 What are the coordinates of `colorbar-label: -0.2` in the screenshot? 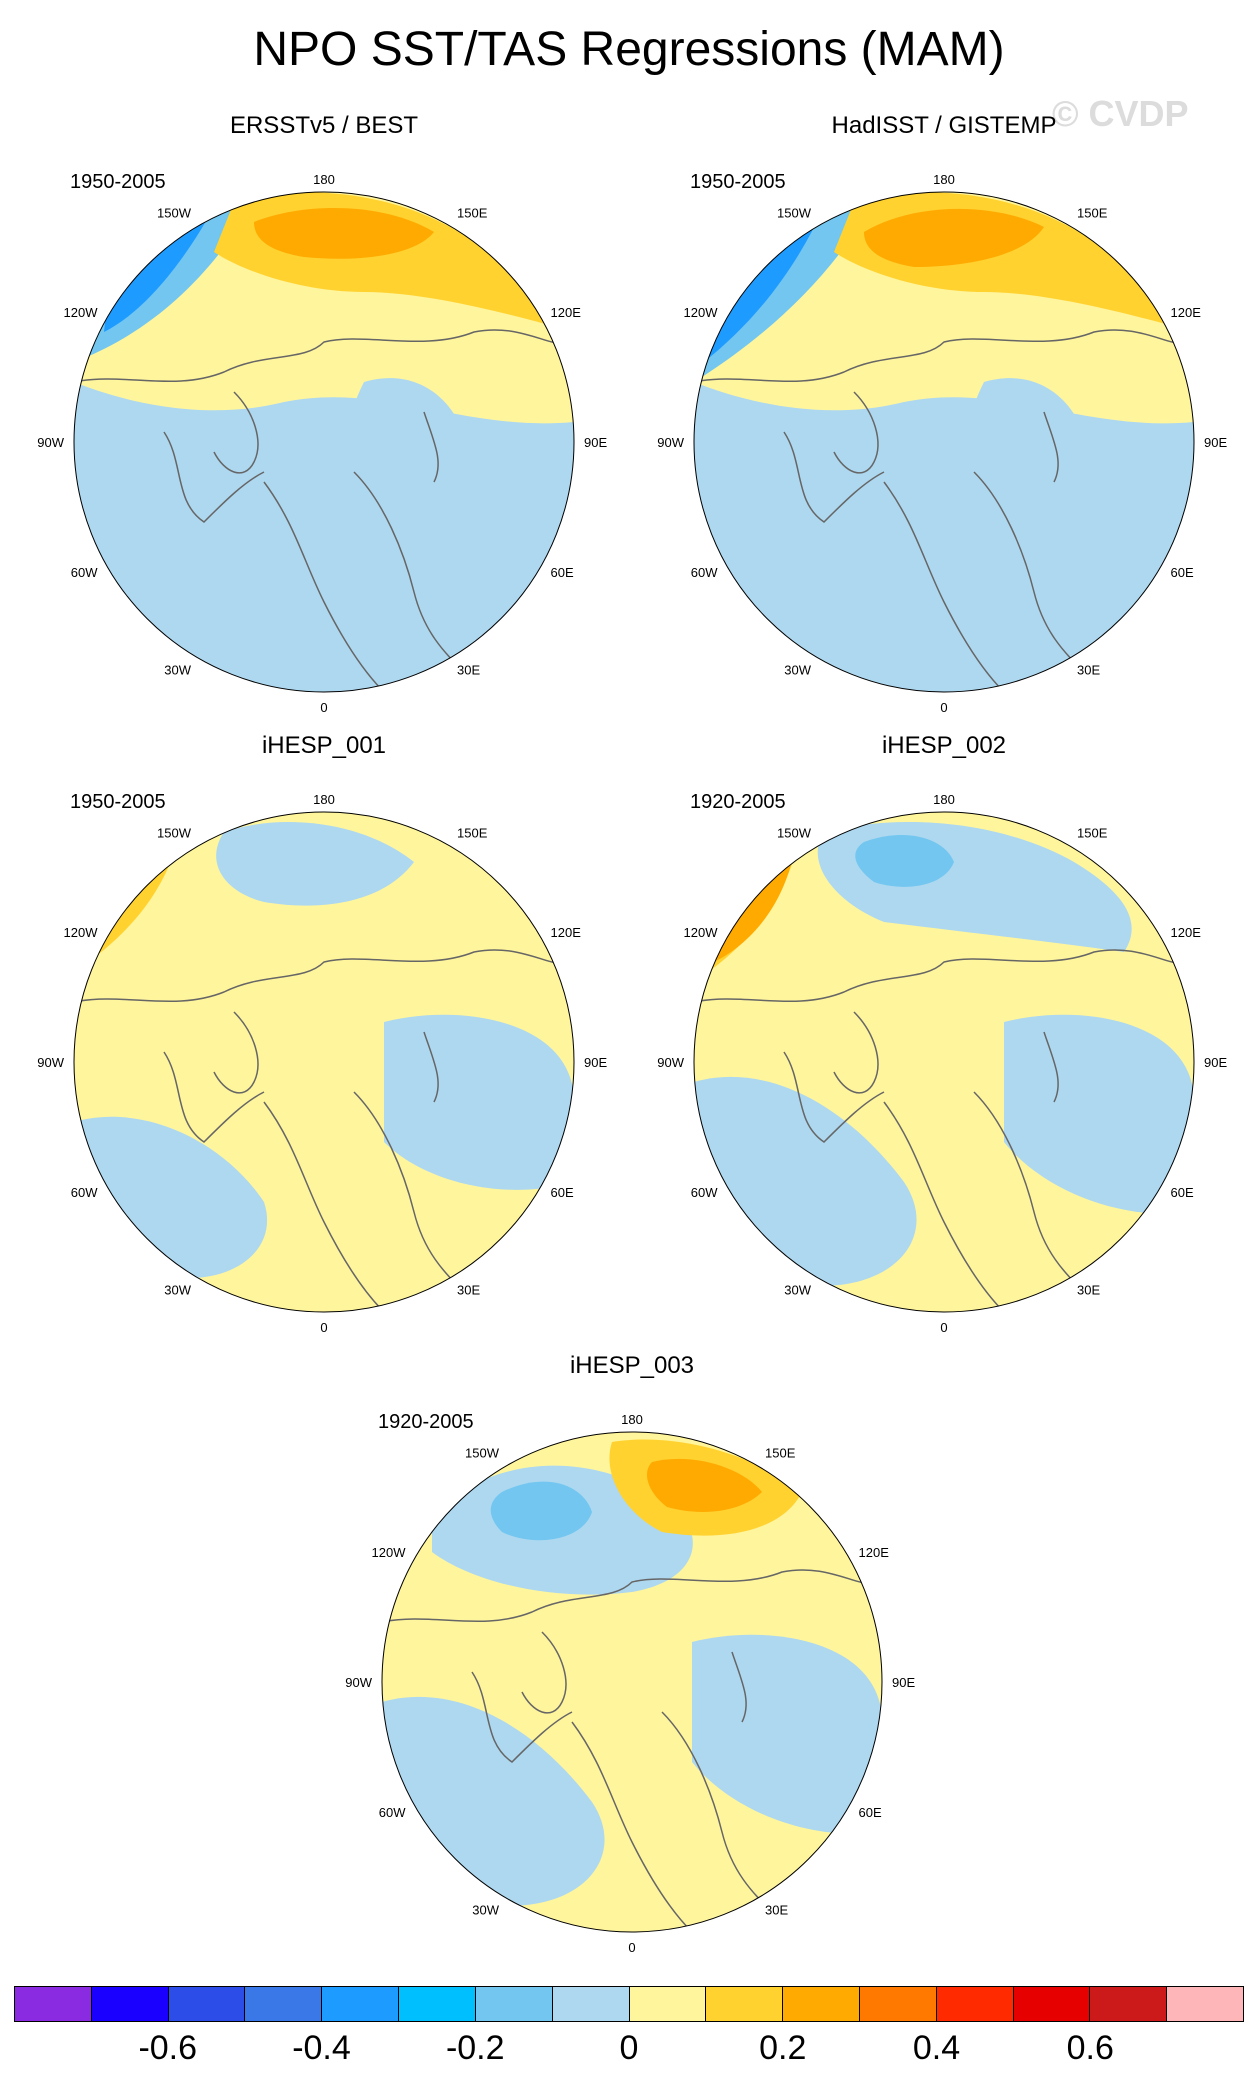 It's located at (475, 2048).